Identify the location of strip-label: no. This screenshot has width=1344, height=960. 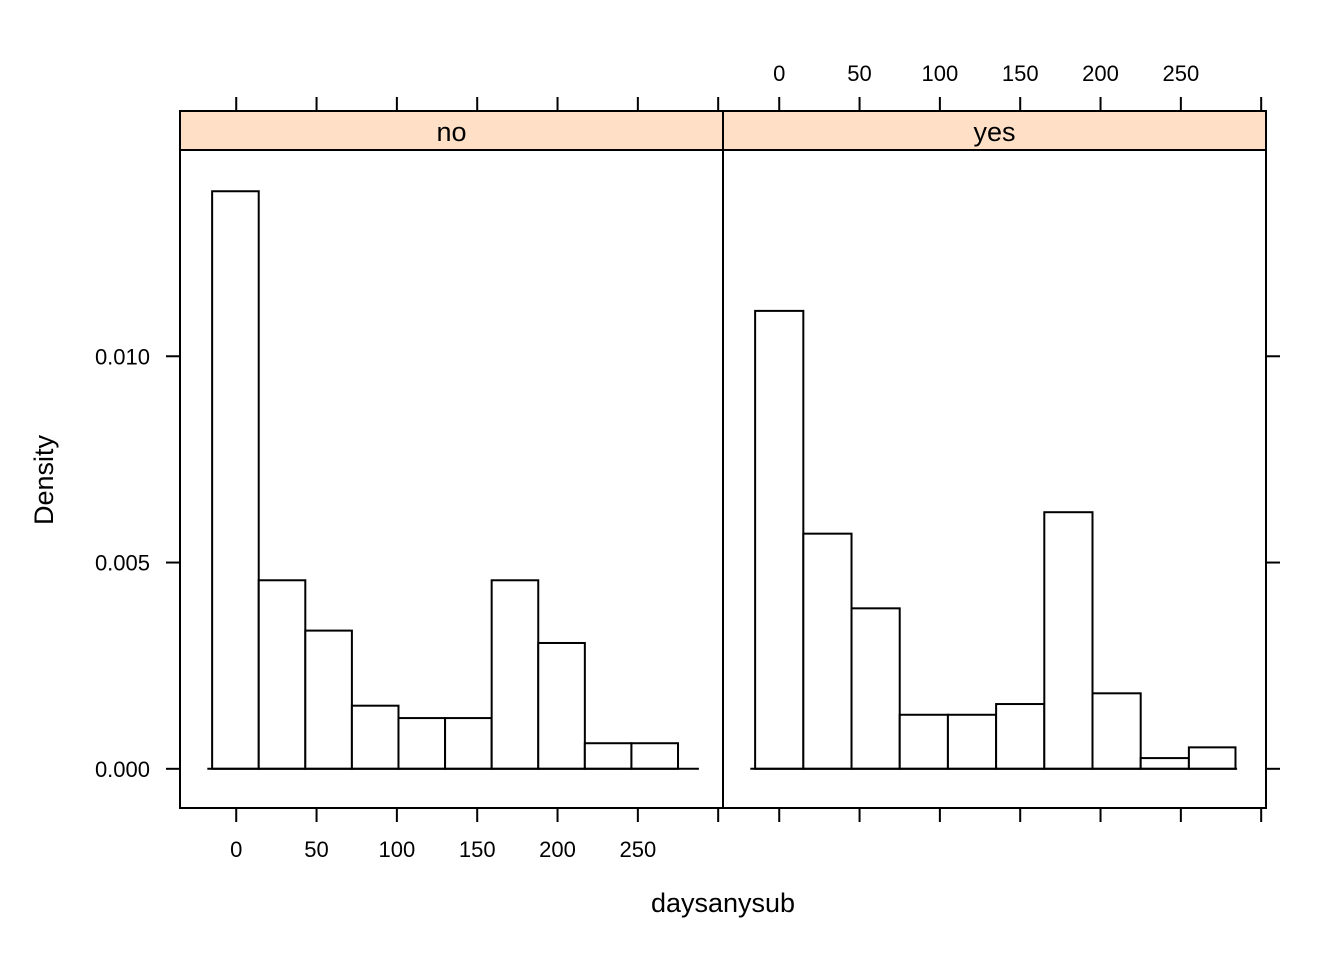
(451, 132).